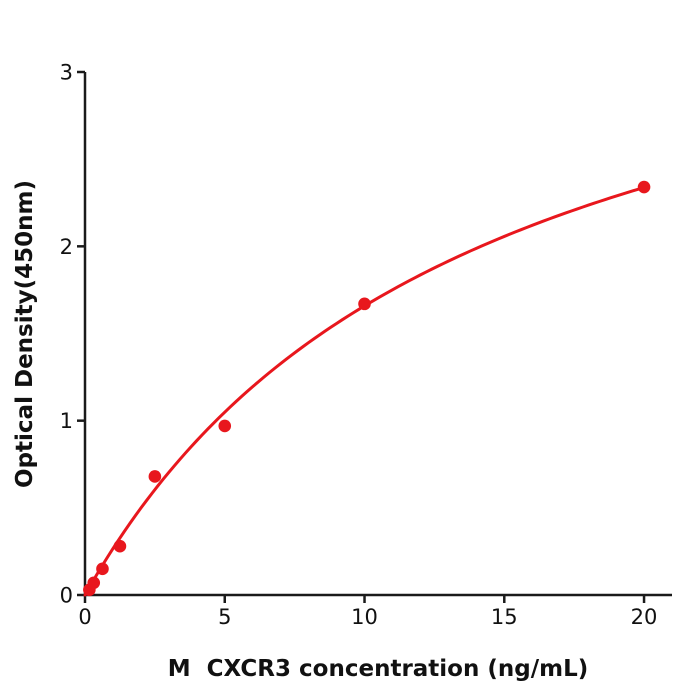 This screenshot has height=700, width=700. Describe the element at coordinates (66, 247) in the screenshot. I see `y-tick-label: 2` at that location.